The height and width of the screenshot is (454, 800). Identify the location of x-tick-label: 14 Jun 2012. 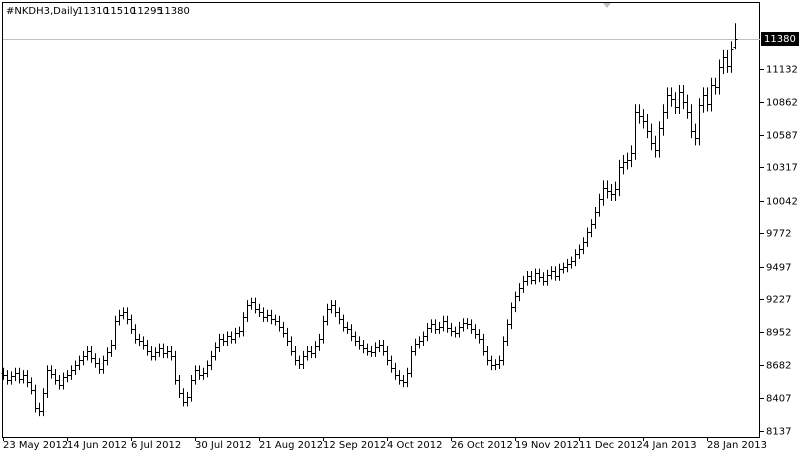
(97, 445).